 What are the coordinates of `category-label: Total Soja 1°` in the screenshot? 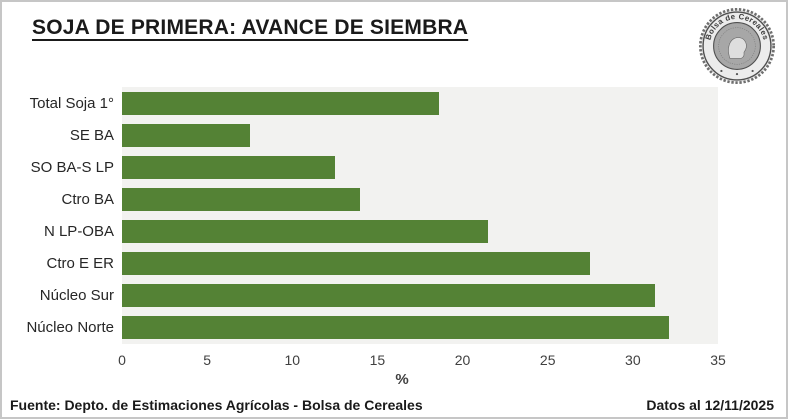 It's located at (71, 103).